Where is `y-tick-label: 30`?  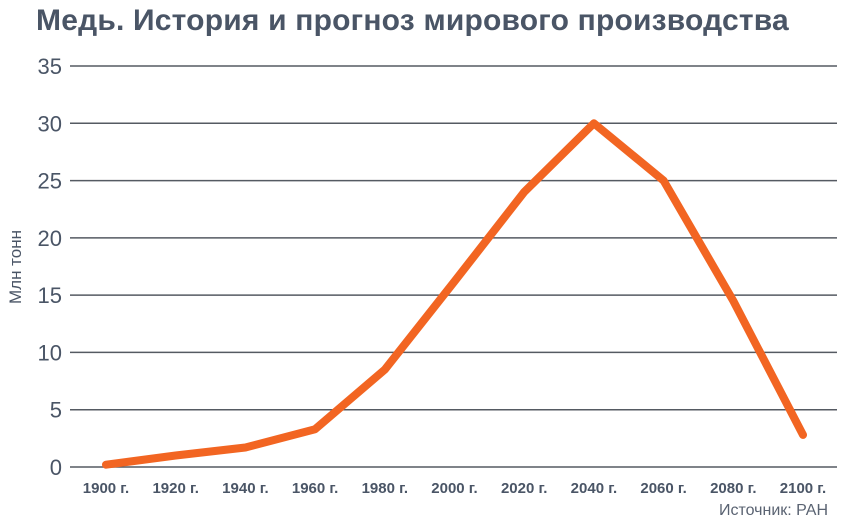
y-tick-label: 30 is located at coordinates (50, 123).